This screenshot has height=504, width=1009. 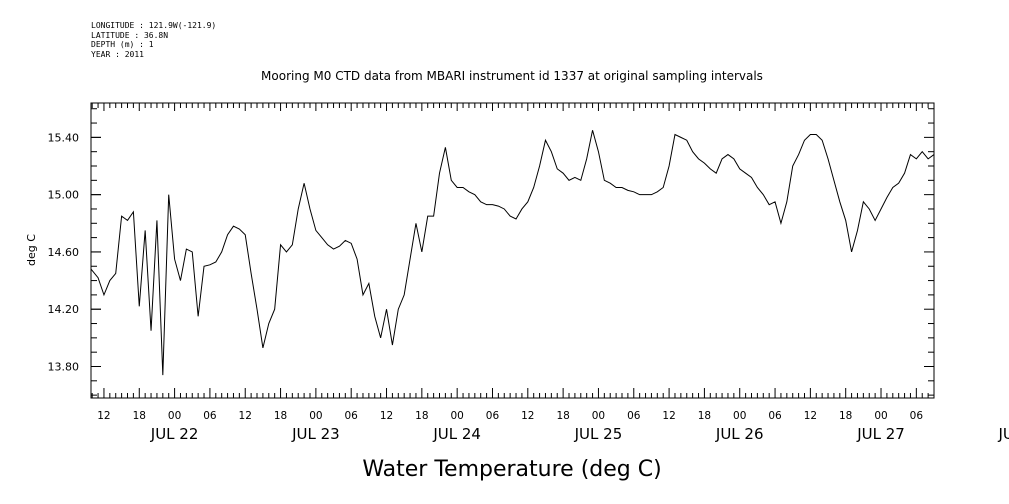 I want to click on x-axis-title: Water Temperature (deg C), so click(x=511, y=469).